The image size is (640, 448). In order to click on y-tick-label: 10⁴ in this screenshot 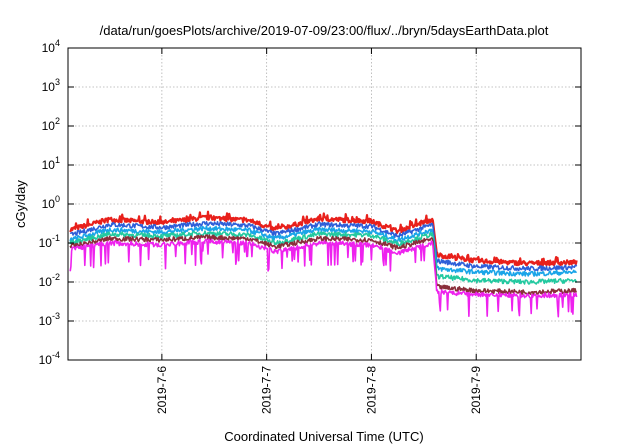, I will do `click(51, 46)`.